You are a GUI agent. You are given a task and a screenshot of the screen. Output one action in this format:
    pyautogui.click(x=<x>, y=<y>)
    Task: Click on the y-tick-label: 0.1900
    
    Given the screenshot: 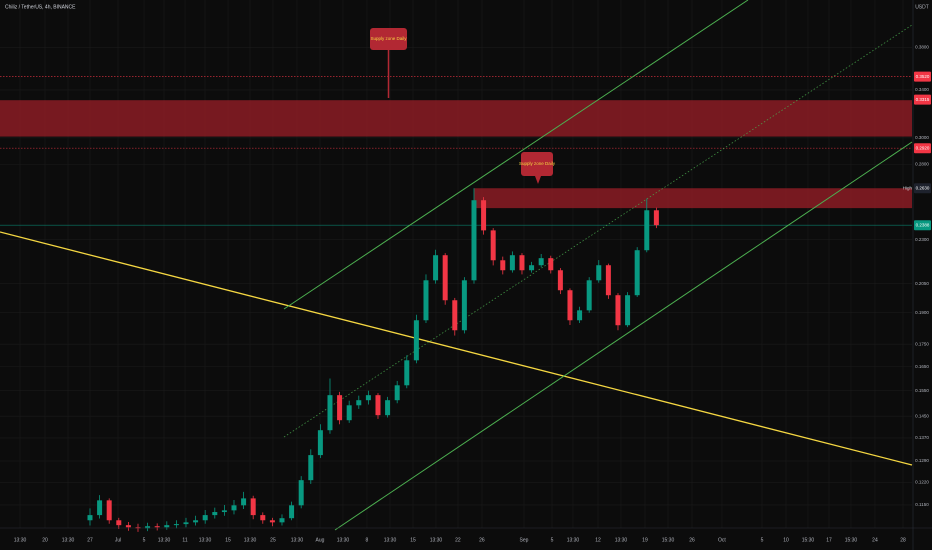 What is the action you would take?
    pyautogui.click(x=922, y=312)
    